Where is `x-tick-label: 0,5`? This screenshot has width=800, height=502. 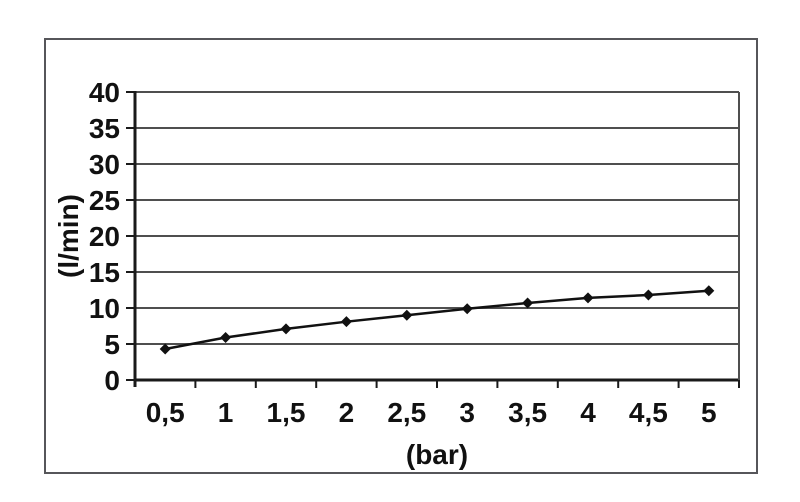 x-tick-label: 0,5 is located at coordinates (165, 412).